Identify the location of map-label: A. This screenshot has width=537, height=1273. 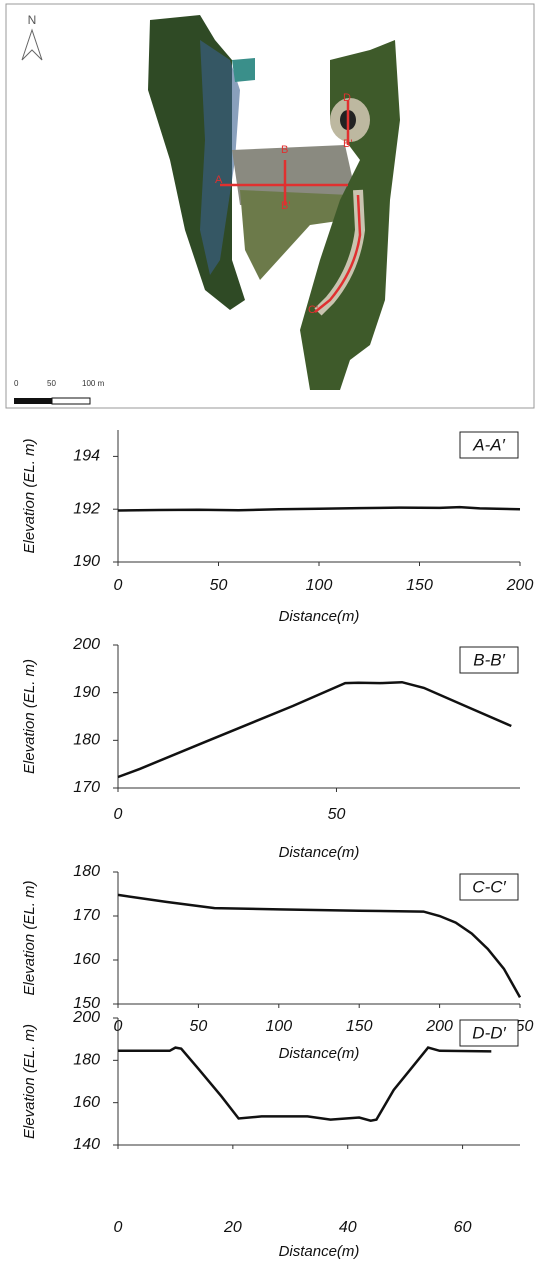
(219, 180).